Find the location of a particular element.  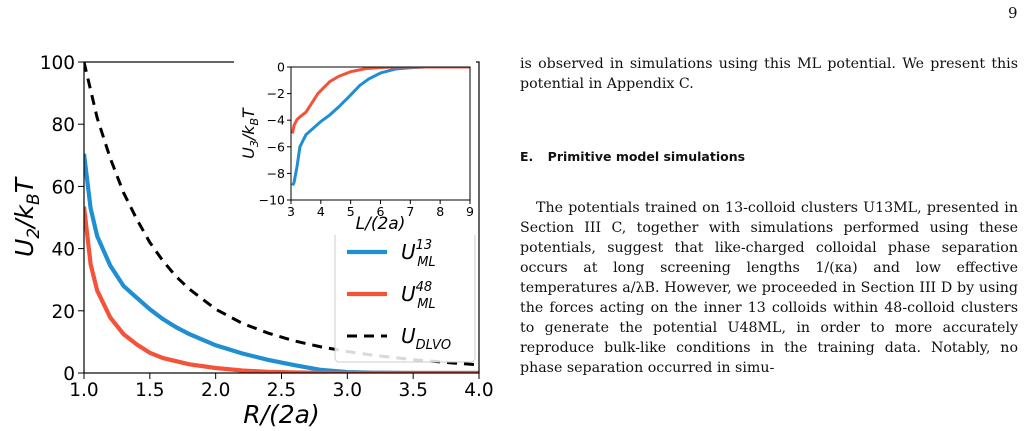

legend-label-sub: DLVO is located at coordinates (433, 345).